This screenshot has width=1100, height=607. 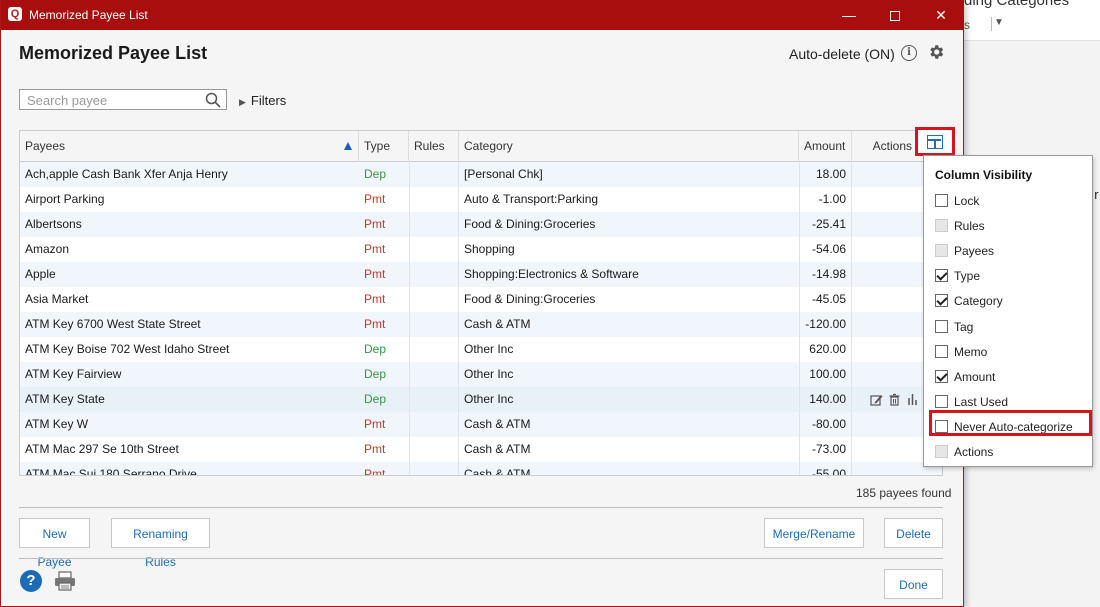 What do you see at coordinates (904, 493) in the screenshot?
I see `payee-count: 185 payees found` at bounding box center [904, 493].